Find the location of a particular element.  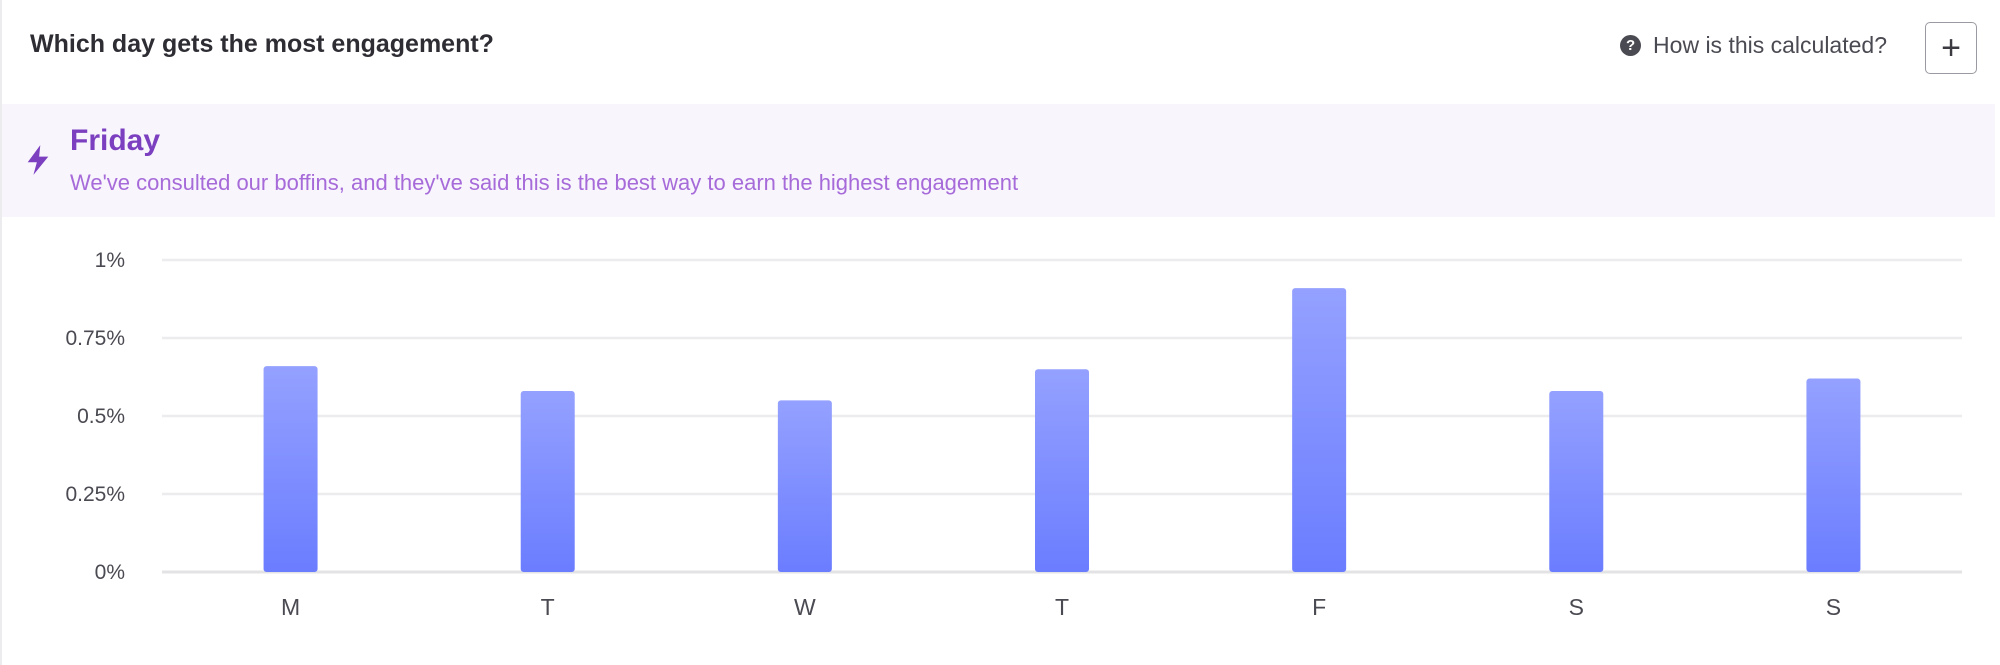

x-tick-label: W is located at coordinates (805, 607).